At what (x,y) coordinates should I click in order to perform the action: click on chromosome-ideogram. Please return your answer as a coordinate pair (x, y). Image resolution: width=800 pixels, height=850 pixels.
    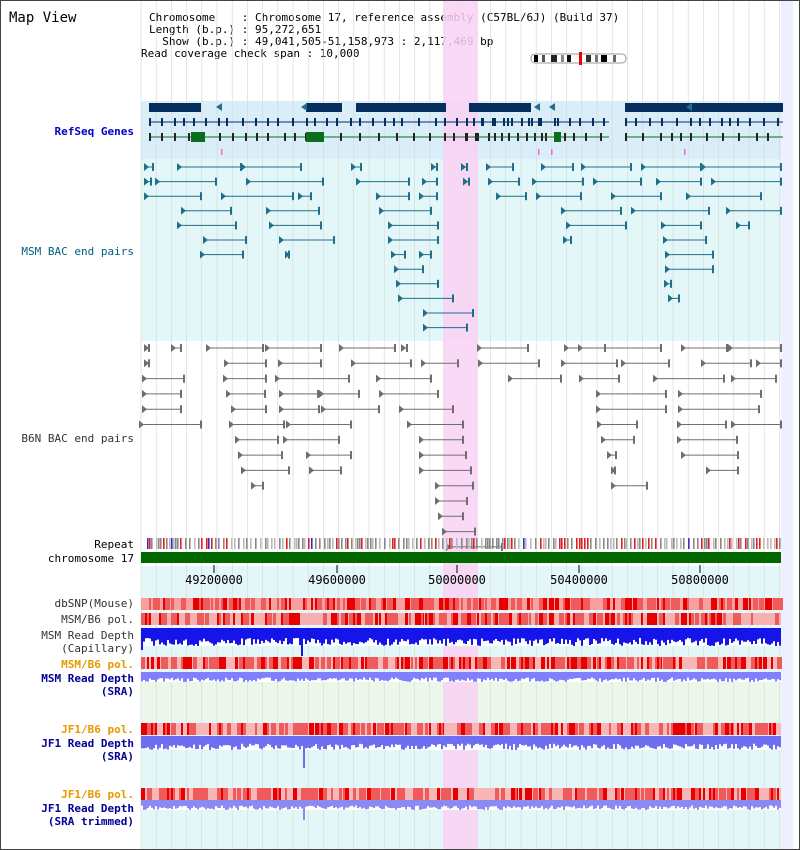
    Looking at the image, I should click on (578, 58).